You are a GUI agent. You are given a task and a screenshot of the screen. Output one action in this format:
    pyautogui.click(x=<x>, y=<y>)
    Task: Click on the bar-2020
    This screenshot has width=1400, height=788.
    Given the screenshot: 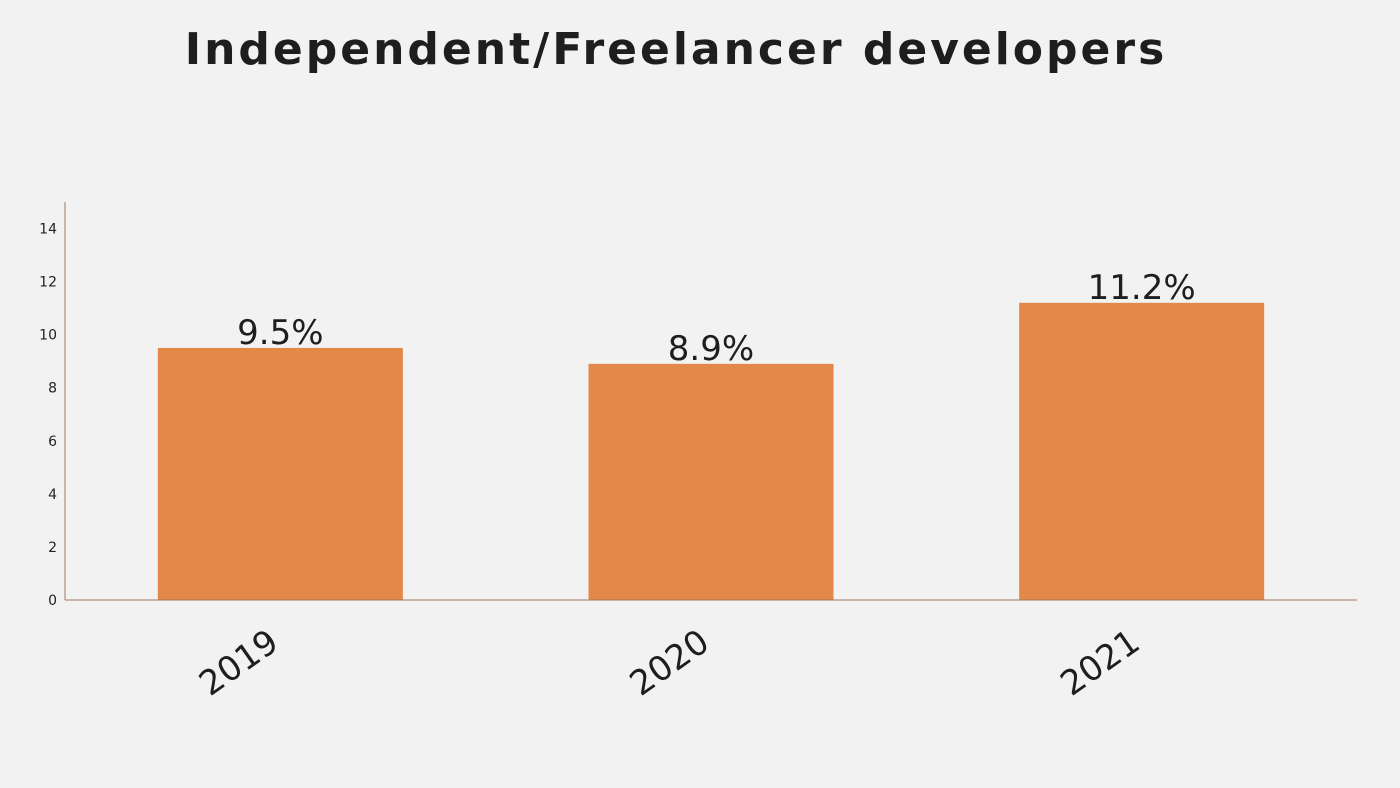 What is the action you would take?
    pyautogui.click(x=711, y=481)
    